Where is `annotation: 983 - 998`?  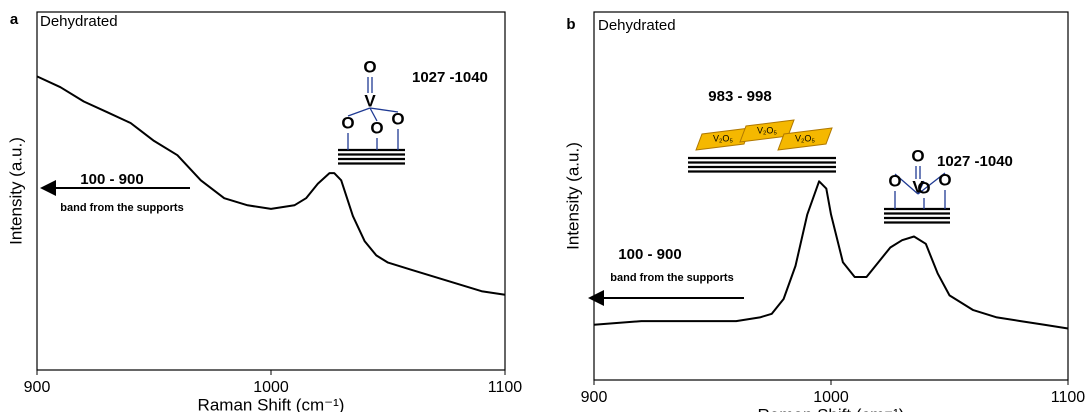 annotation: 983 - 998 is located at coordinates (739, 96).